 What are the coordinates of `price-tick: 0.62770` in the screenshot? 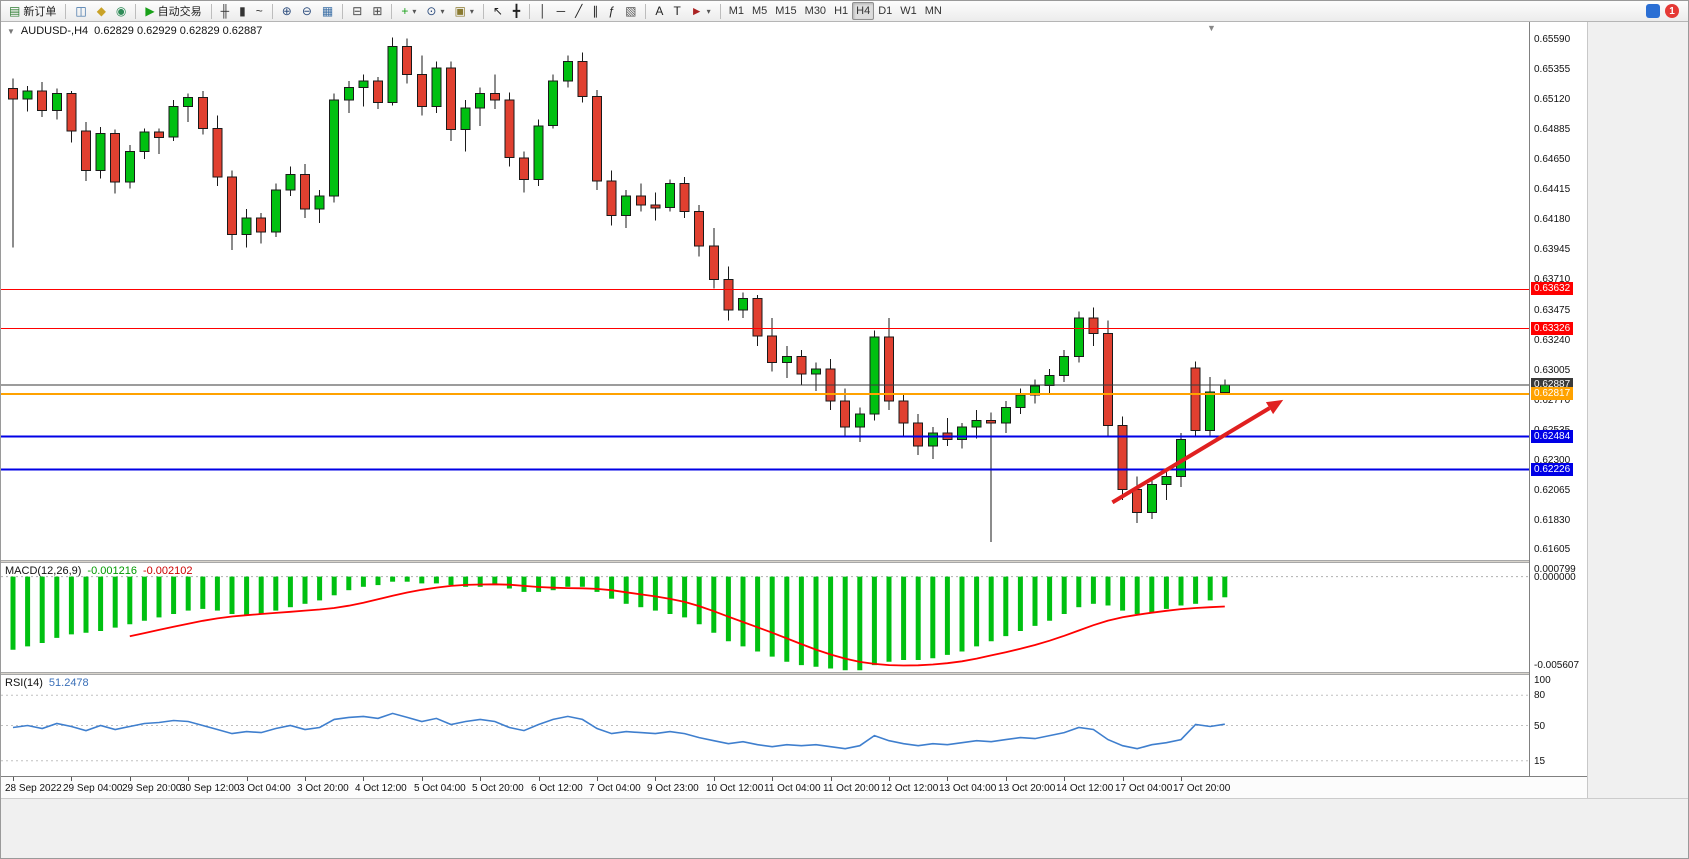 It's located at (1552, 400).